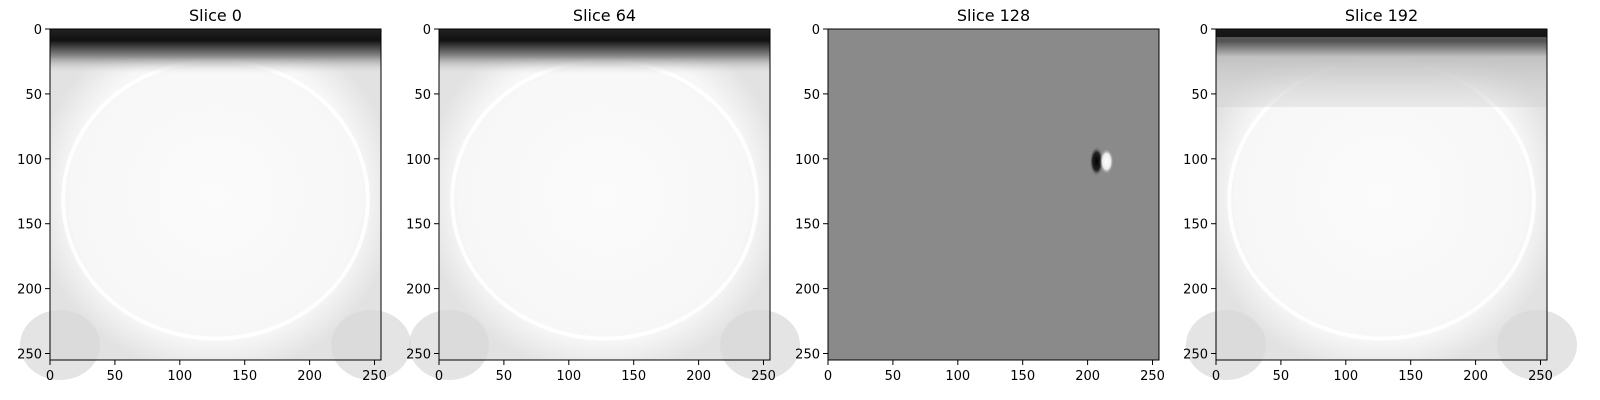 The image size is (1600, 400). What do you see at coordinates (604, 15) in the screenshot?
I see `panel-title: Slice 64` at bounding box center [604, 15].